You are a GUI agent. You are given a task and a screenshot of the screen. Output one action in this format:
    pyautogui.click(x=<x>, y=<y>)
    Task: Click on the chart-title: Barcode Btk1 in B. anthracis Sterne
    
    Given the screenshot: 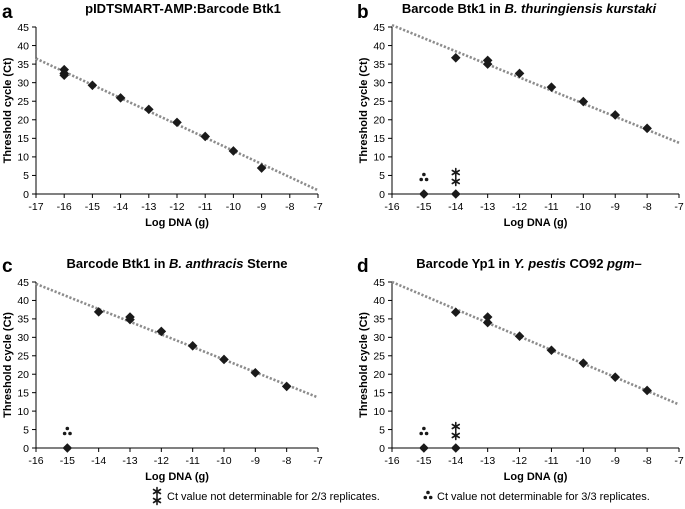 What is the action you would take?
    pyautogui.click(x=176, y=263)
    